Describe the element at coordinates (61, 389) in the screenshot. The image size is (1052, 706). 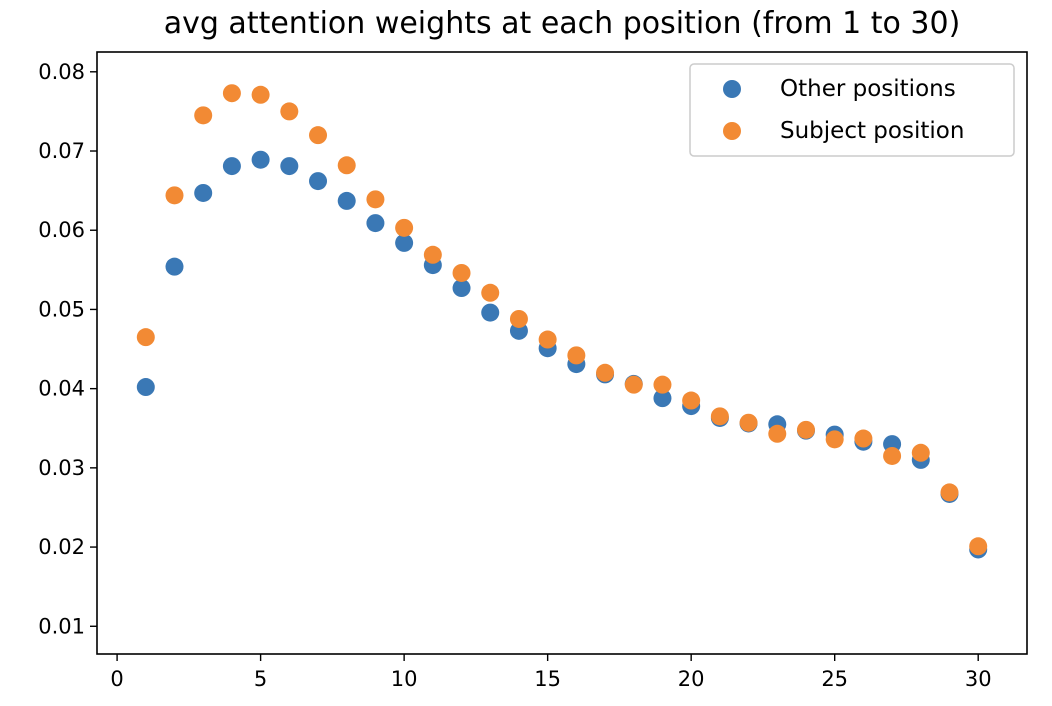
I see `y-tick-label: 0.04` at that location.